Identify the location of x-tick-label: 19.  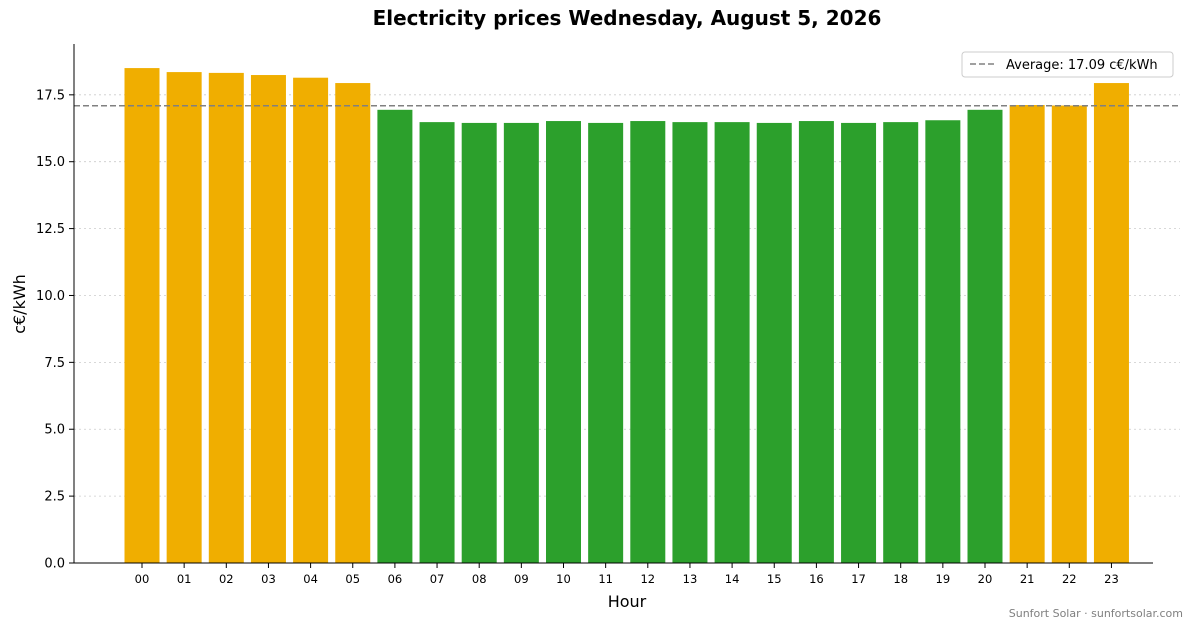
(943, 579).